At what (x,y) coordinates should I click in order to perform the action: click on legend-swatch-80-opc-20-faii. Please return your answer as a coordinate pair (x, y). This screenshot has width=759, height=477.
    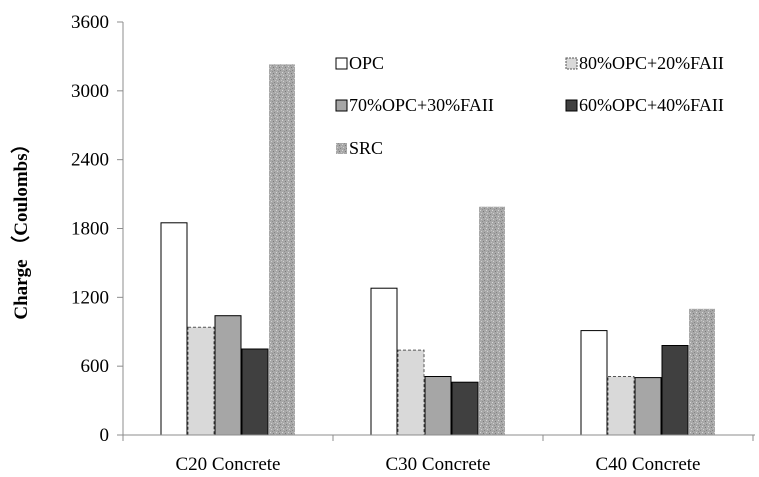
    Looking at the image, I should click on (571, 63).